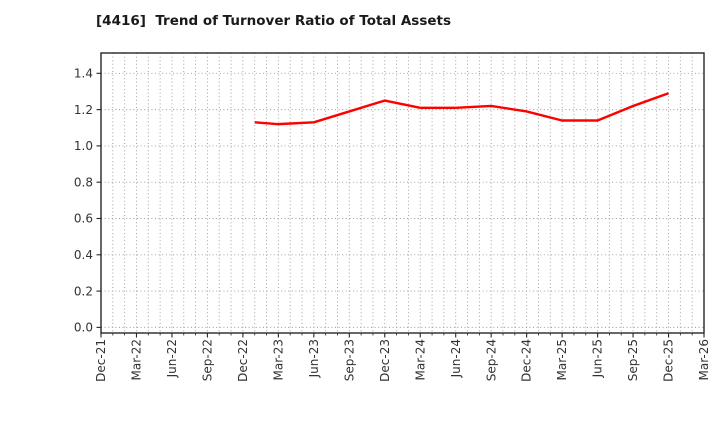 The width and height of the screenshot is (720, 440). I want to click on x-tick-label: Dec-23, so click(385, 360).